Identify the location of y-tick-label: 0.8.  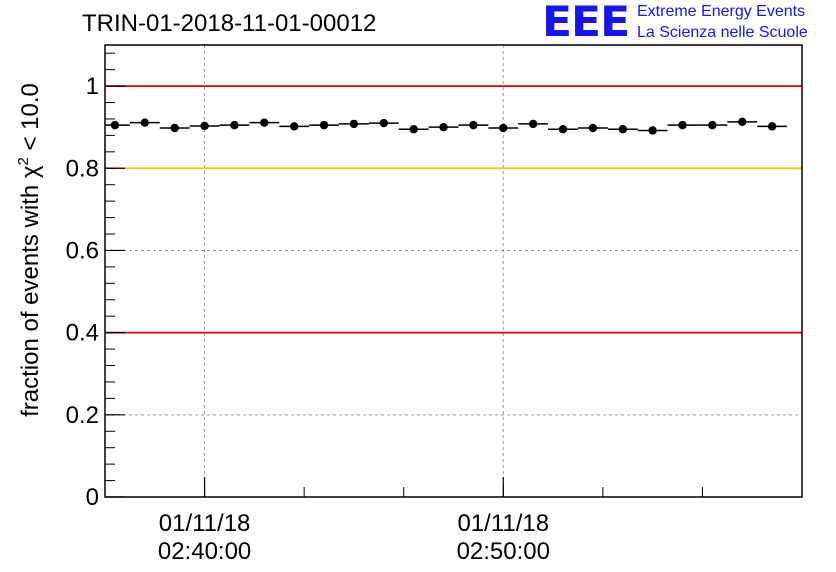
(82, 168).